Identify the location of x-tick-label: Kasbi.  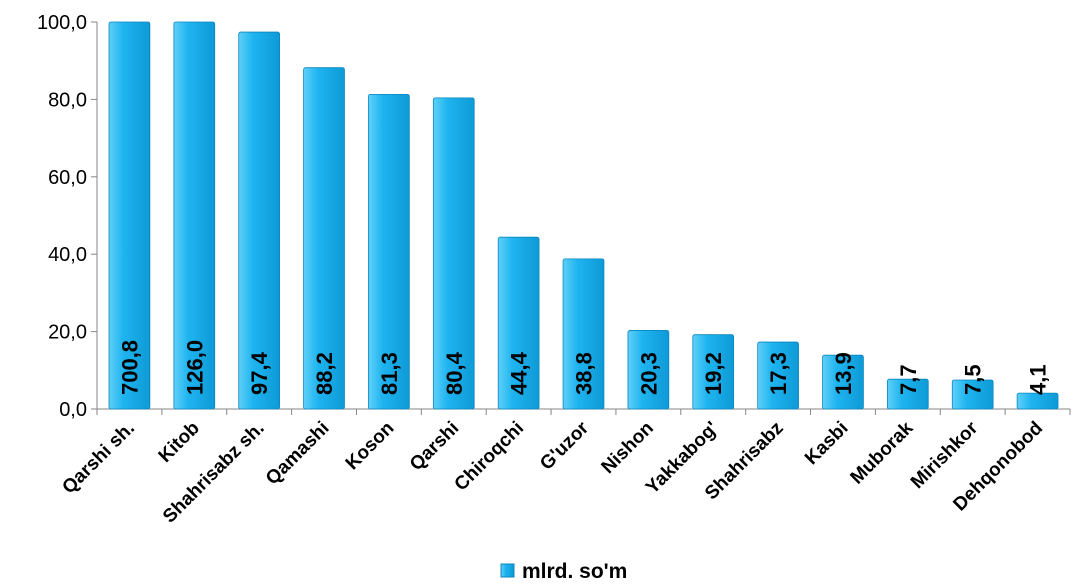
(826, 443).